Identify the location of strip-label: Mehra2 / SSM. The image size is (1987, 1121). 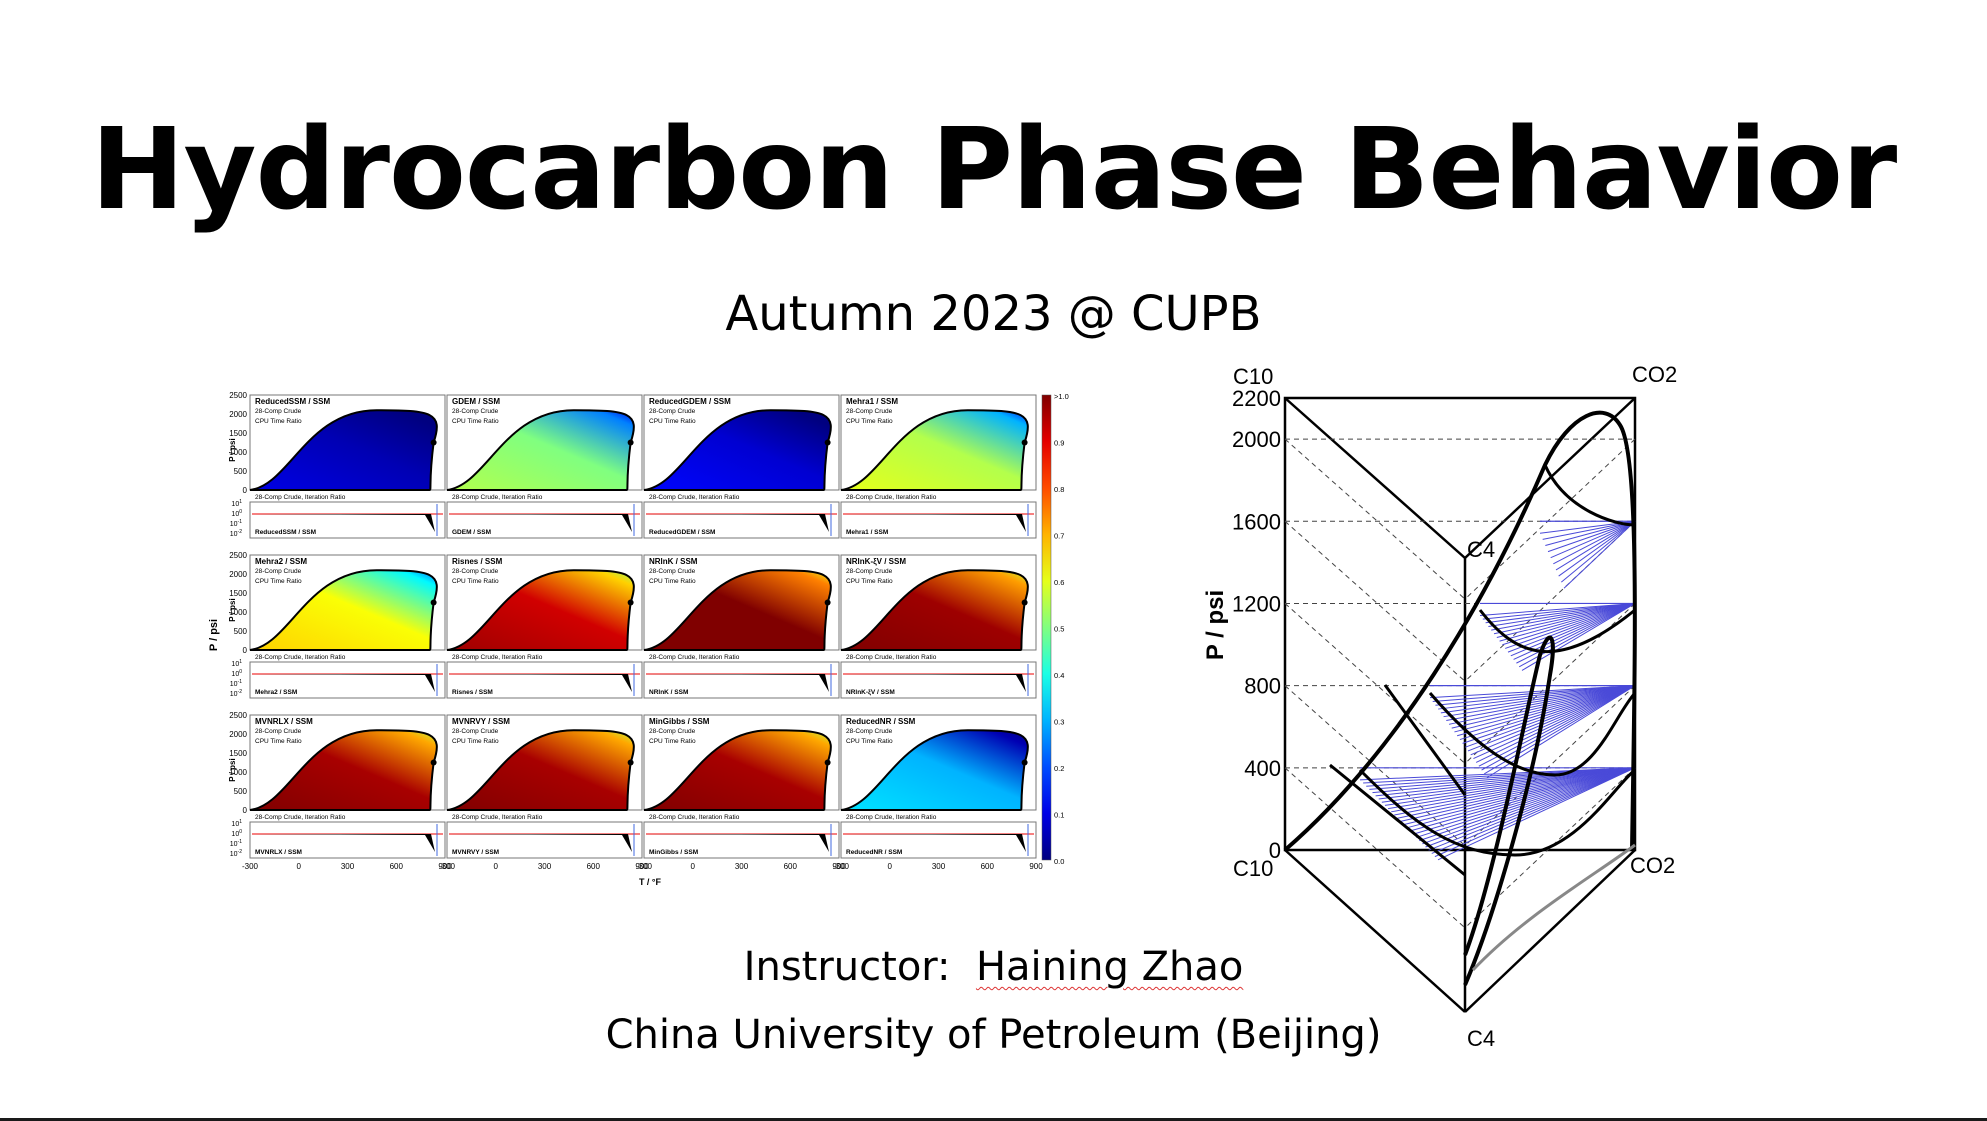
(276, 692).